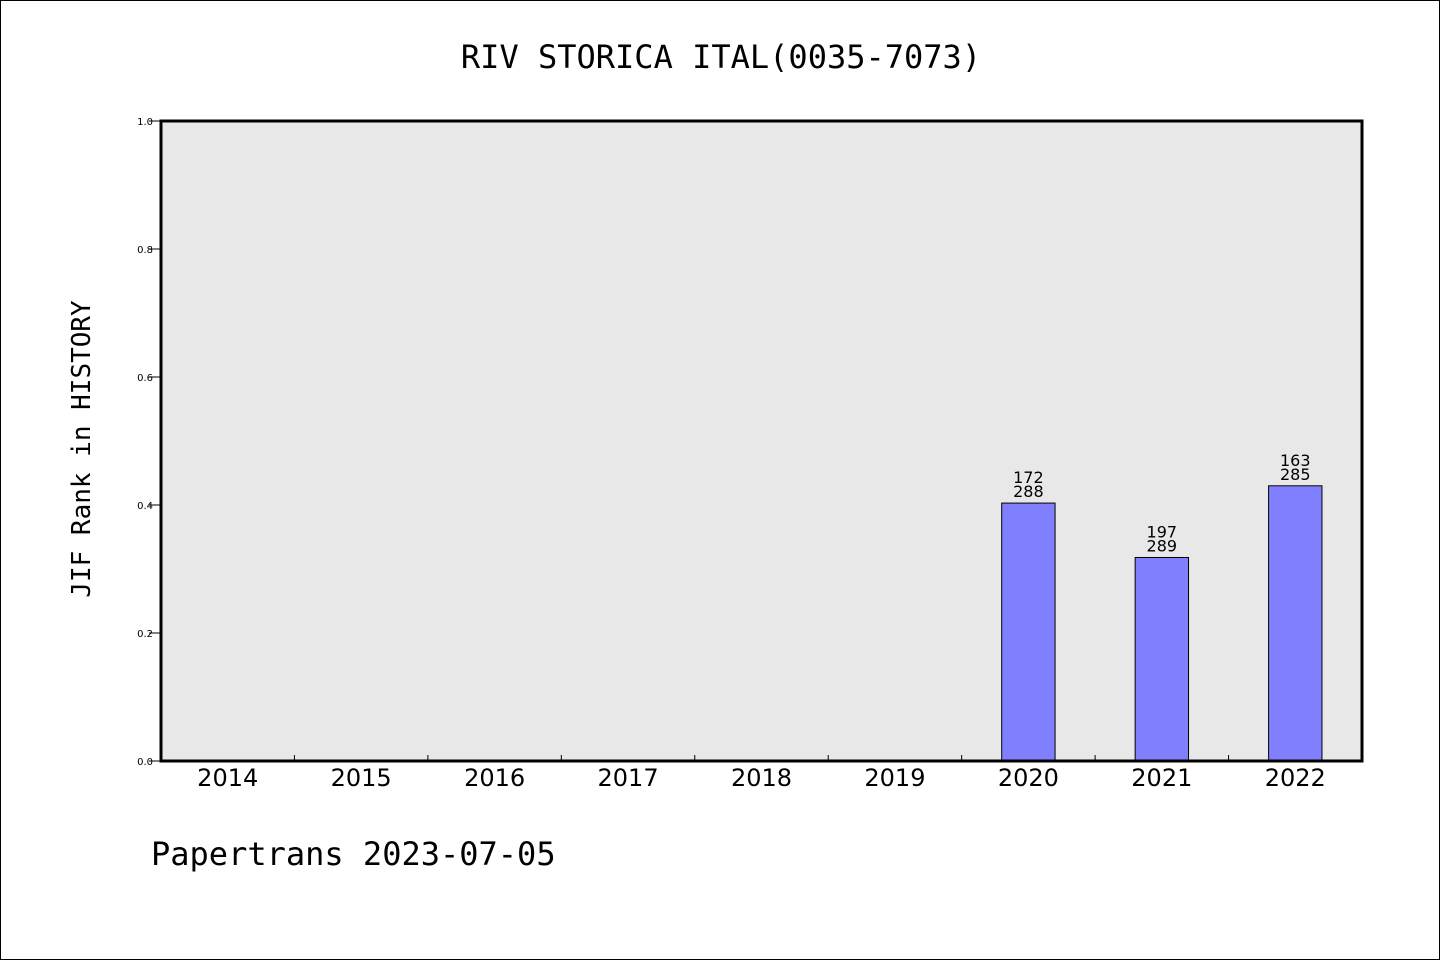  I want to click on y-tick-label: 0.8, so click(145, 250).